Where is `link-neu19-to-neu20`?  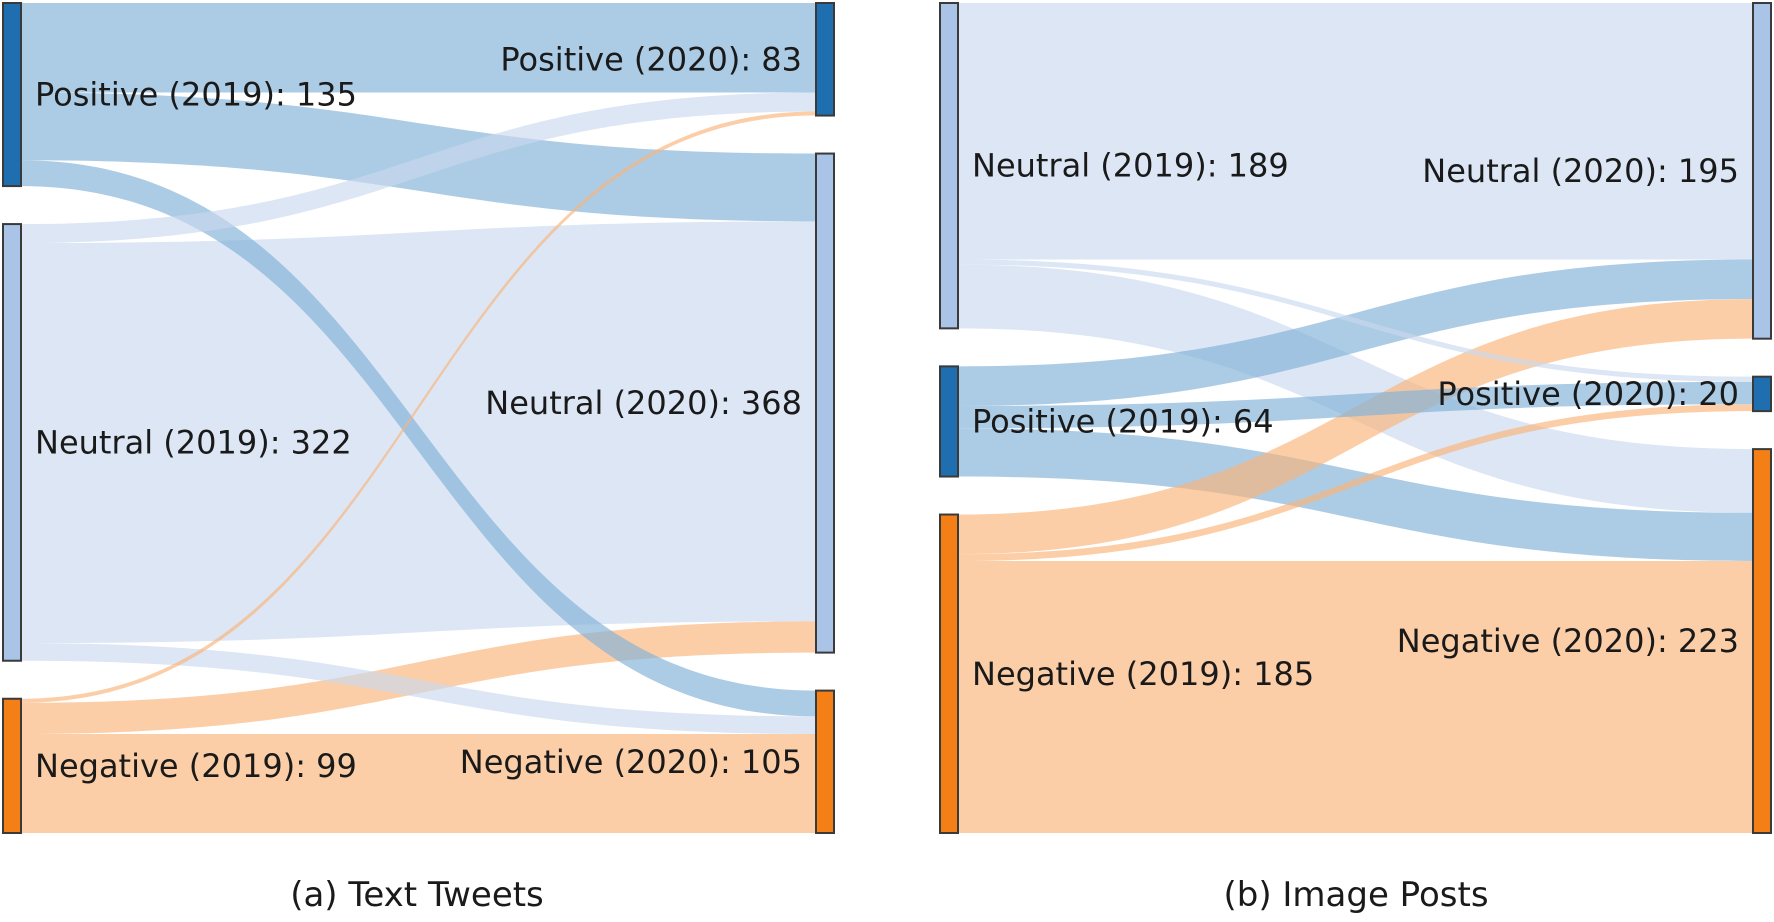 link-neu19-to-neu20 is located at coordinates (1355, 131).